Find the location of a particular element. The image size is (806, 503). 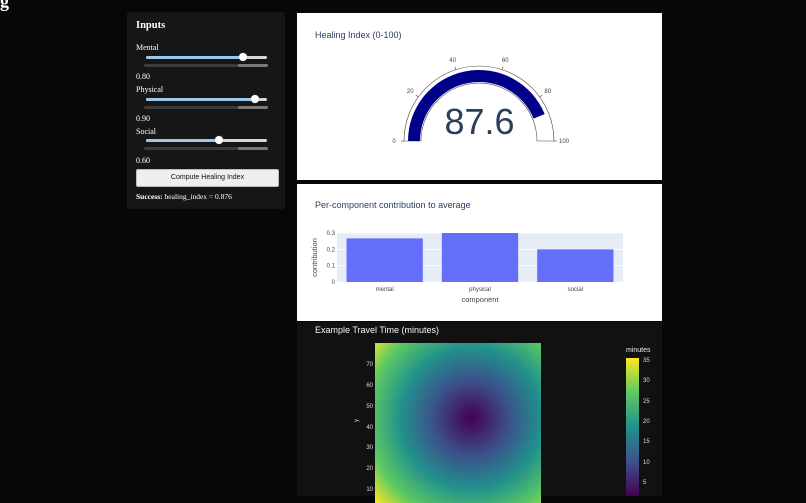

y-tick-label: 50 is located at coordinates (369, 406).